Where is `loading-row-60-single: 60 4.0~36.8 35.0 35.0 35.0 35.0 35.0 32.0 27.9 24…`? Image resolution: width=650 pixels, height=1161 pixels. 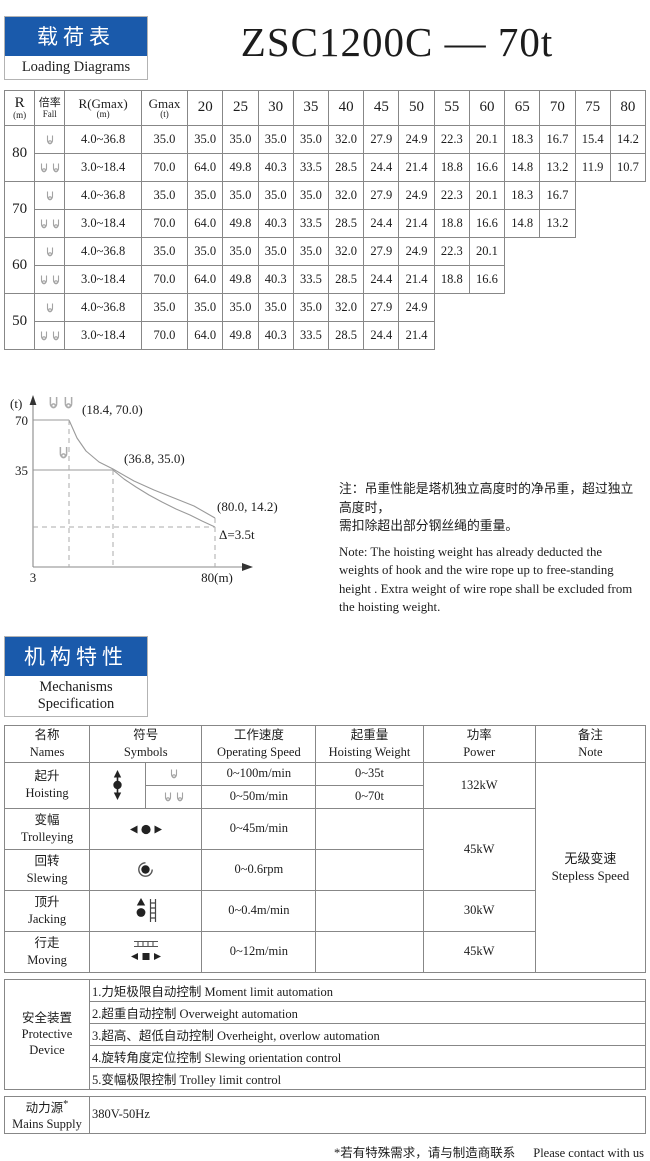 loading-row-60-single: 60 4.0~36.8 35.0 35.0 35.0 35.0 35.0 32.0 27.9 24… is located at coordinates (324, 265).